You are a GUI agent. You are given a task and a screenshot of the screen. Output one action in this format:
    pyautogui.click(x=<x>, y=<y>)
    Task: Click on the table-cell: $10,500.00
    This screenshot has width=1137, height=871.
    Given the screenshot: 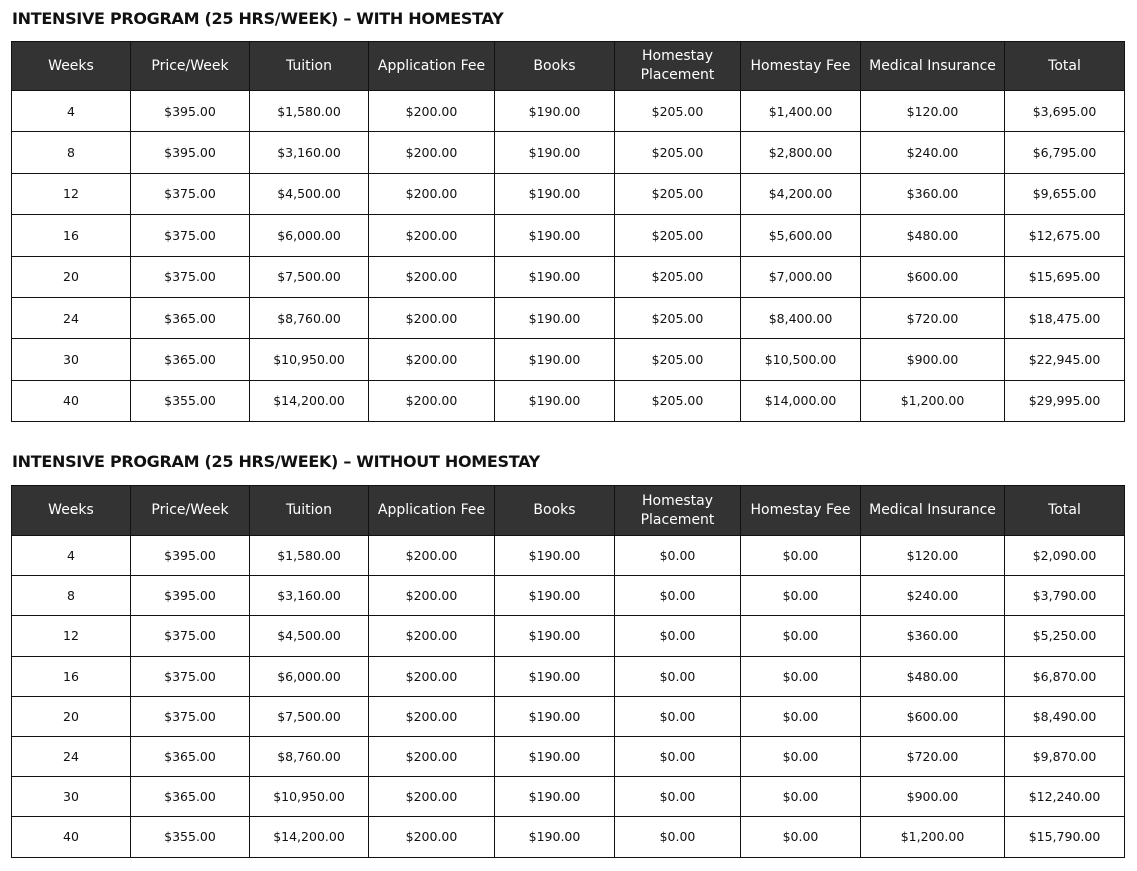 What is the action you would take?
    pyautogui.click(x=800, y=359)
    